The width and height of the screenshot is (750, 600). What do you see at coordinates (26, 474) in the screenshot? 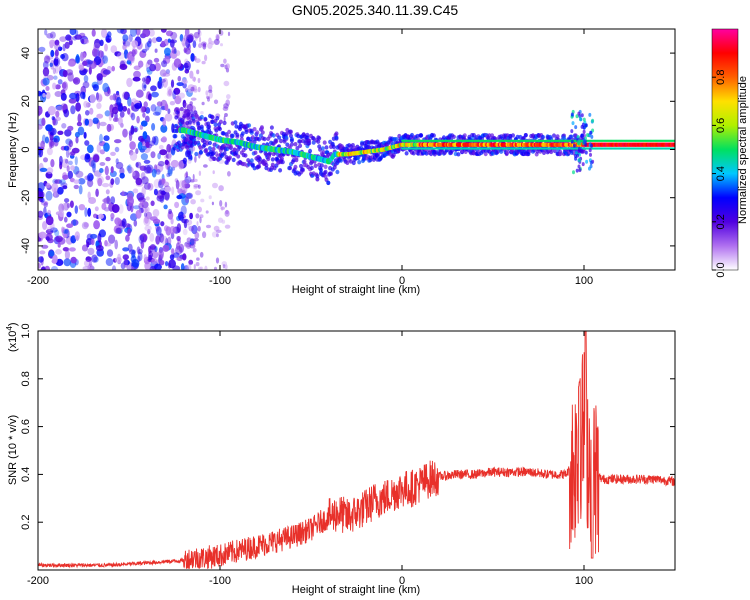
I see `y-tick-label: 0.4` at bounding box center [26, 474].